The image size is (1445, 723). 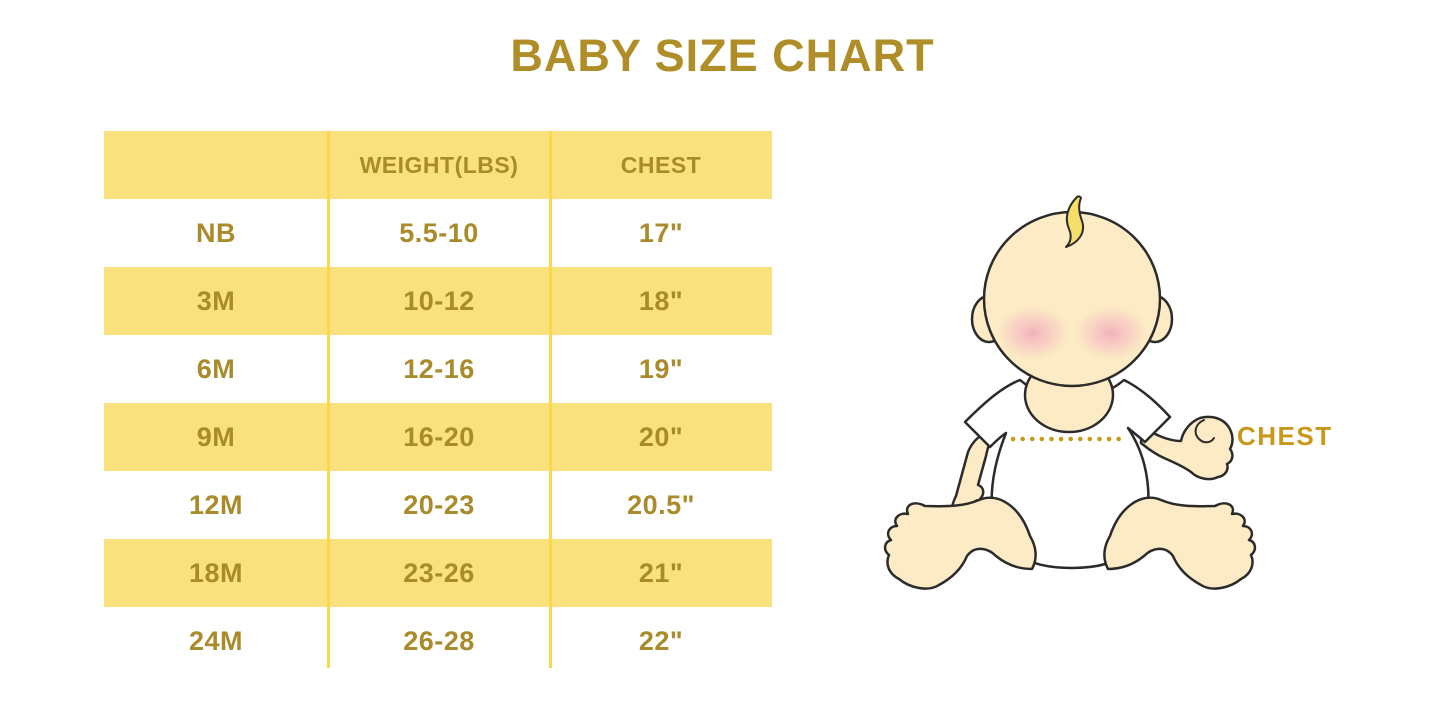 What do you see at coordinates (216, 368) in the screenshot?
I see `cell-size: 6M` at bounding box center [216, 368].